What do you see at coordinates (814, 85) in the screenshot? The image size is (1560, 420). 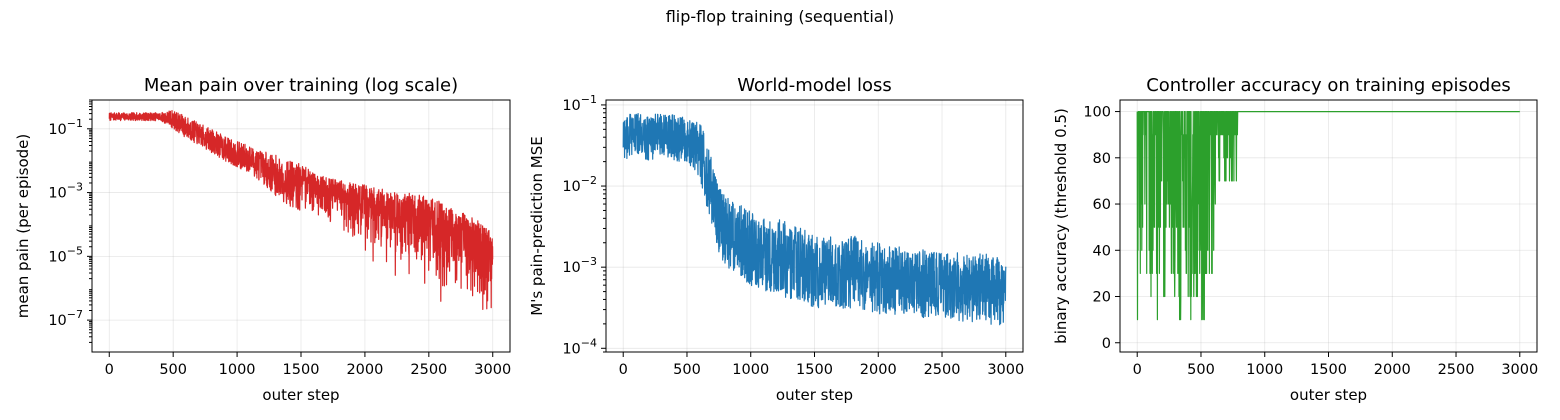 I see `chart-title: World-model loss` at bounding box center [814, 85].